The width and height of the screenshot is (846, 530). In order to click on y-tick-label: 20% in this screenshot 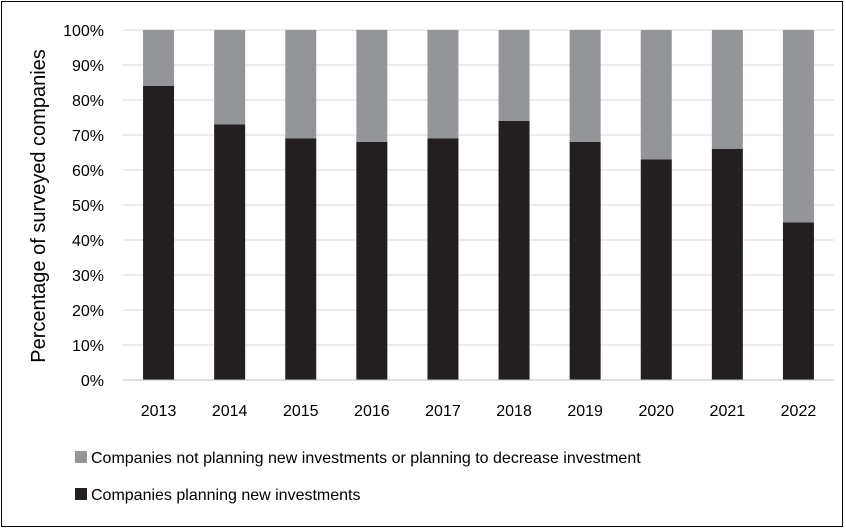, I will do `click(88, 311)`.